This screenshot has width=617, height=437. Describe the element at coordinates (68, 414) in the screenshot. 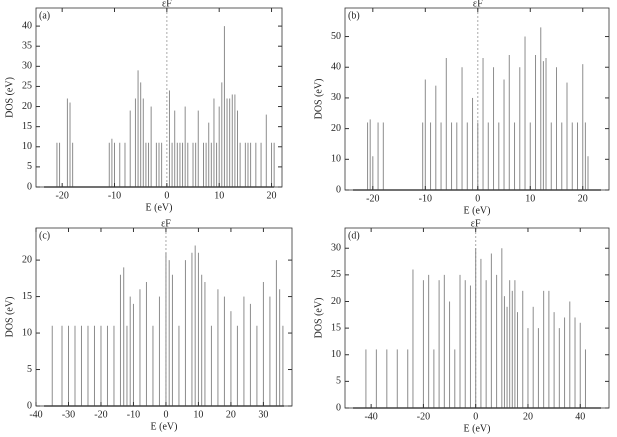

I see `x-tick-label: -30` at that location.